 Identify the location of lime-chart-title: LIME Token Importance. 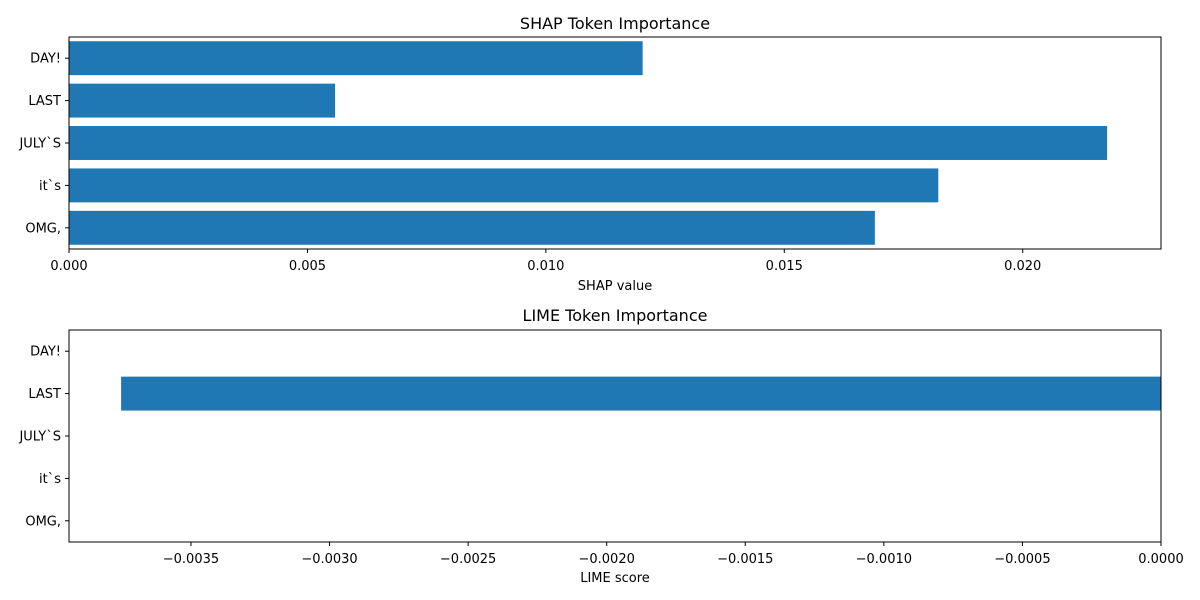
(615, 315).